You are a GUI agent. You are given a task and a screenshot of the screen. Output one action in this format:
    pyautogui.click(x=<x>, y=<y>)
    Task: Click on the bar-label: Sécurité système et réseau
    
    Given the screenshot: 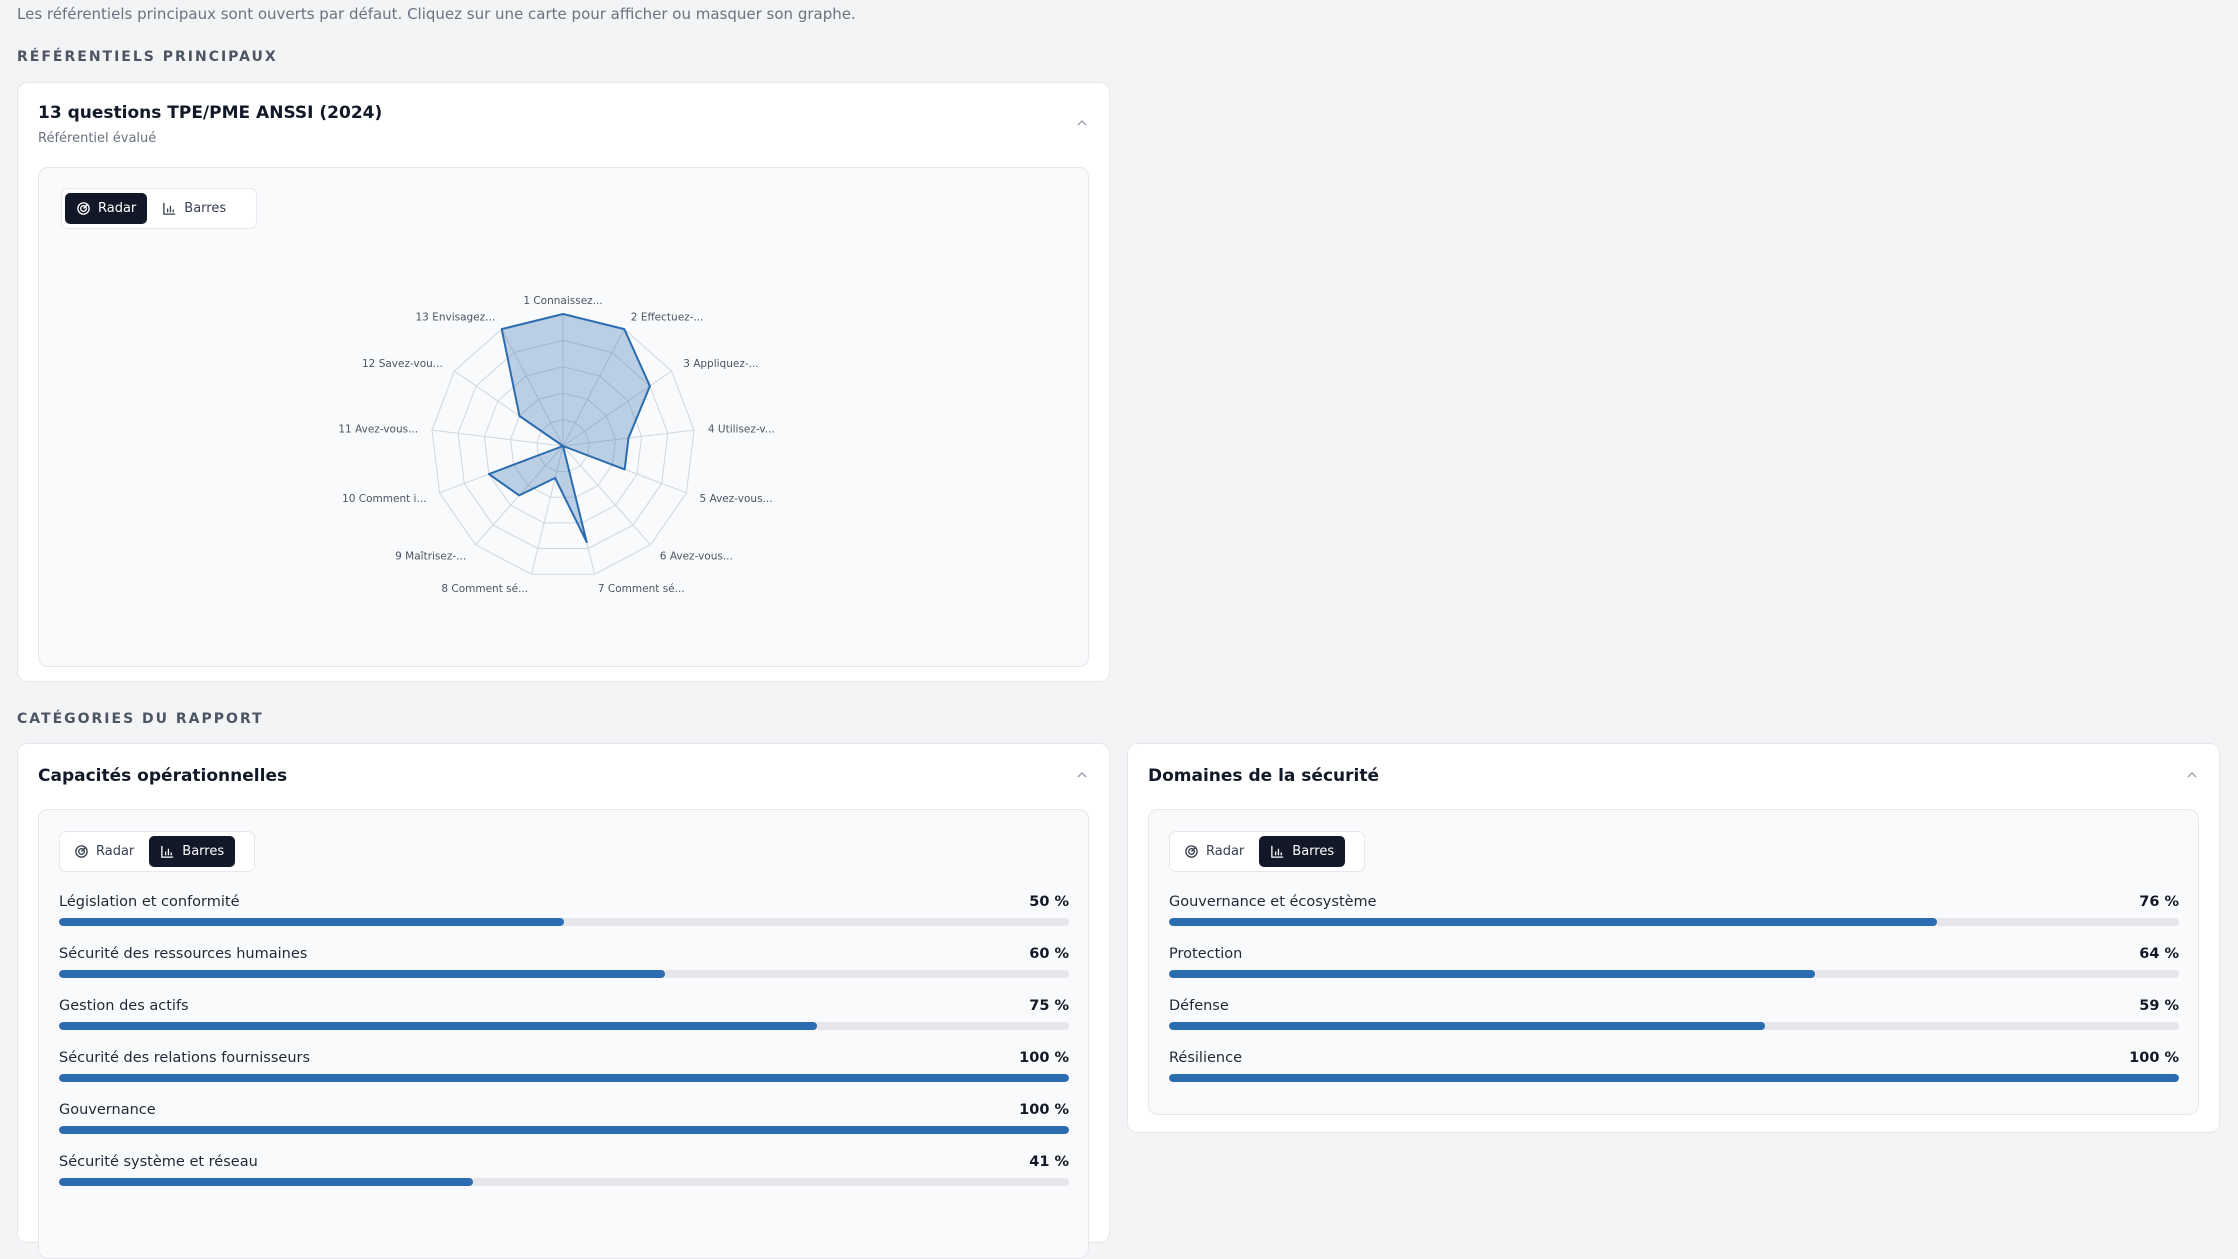 What is the action you would take?
    pyautogui.click(x=158, y=1162)
    